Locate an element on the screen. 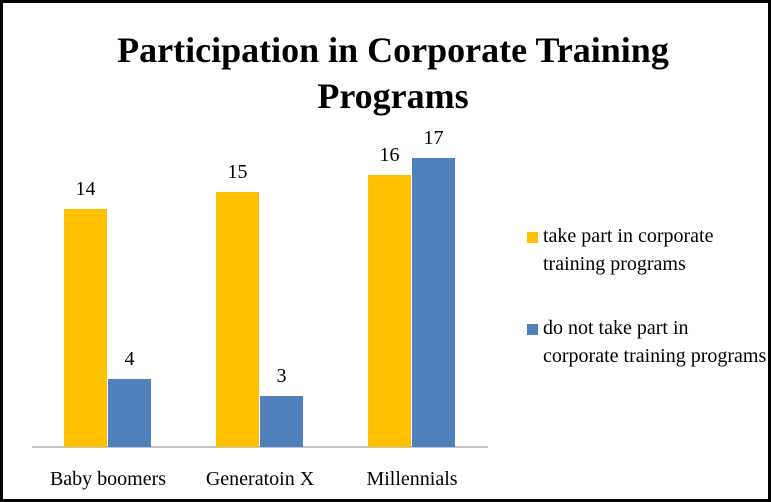 This screenshot has height=502, width=771. data-label: 15 is located at coordinates (238, 172).